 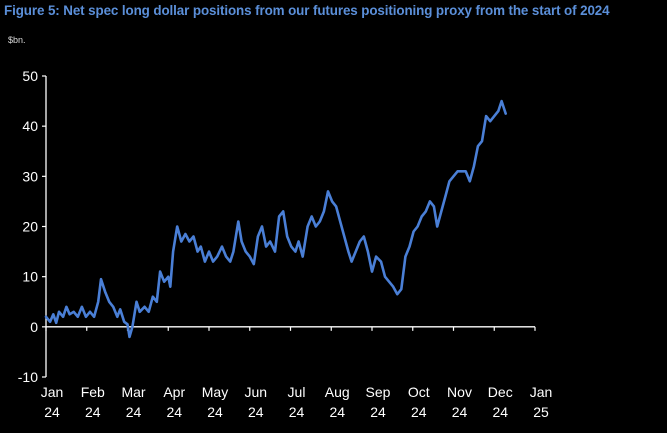 What do you see at coordinates (419, 392) in the screenshot?
I see `x-tick-label-month: Oct` at bounding box center [419, 392].